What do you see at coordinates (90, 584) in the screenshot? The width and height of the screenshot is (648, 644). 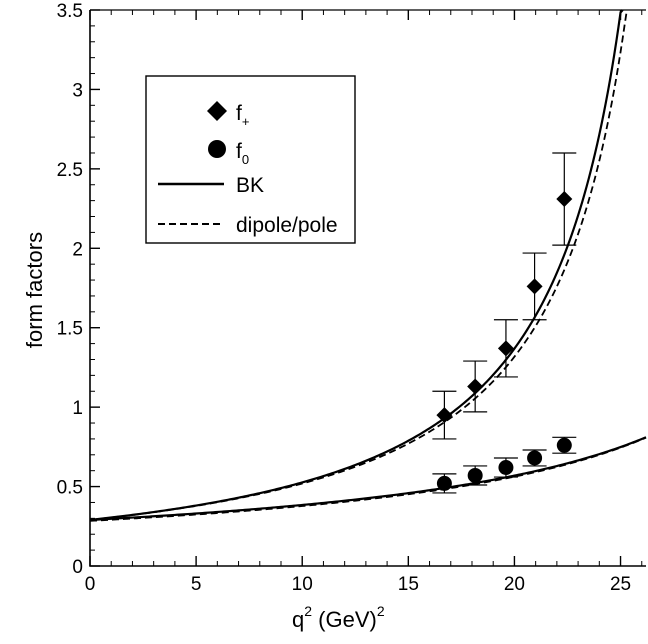 I see `x-tick-label: 0` at bounding box center [90, 584].